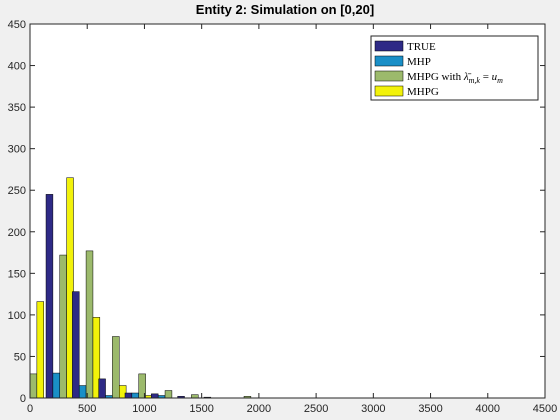  Describe the element at coordinates (430, 409) in the screenshot. I see `x-tick-label: 3500` at that location.